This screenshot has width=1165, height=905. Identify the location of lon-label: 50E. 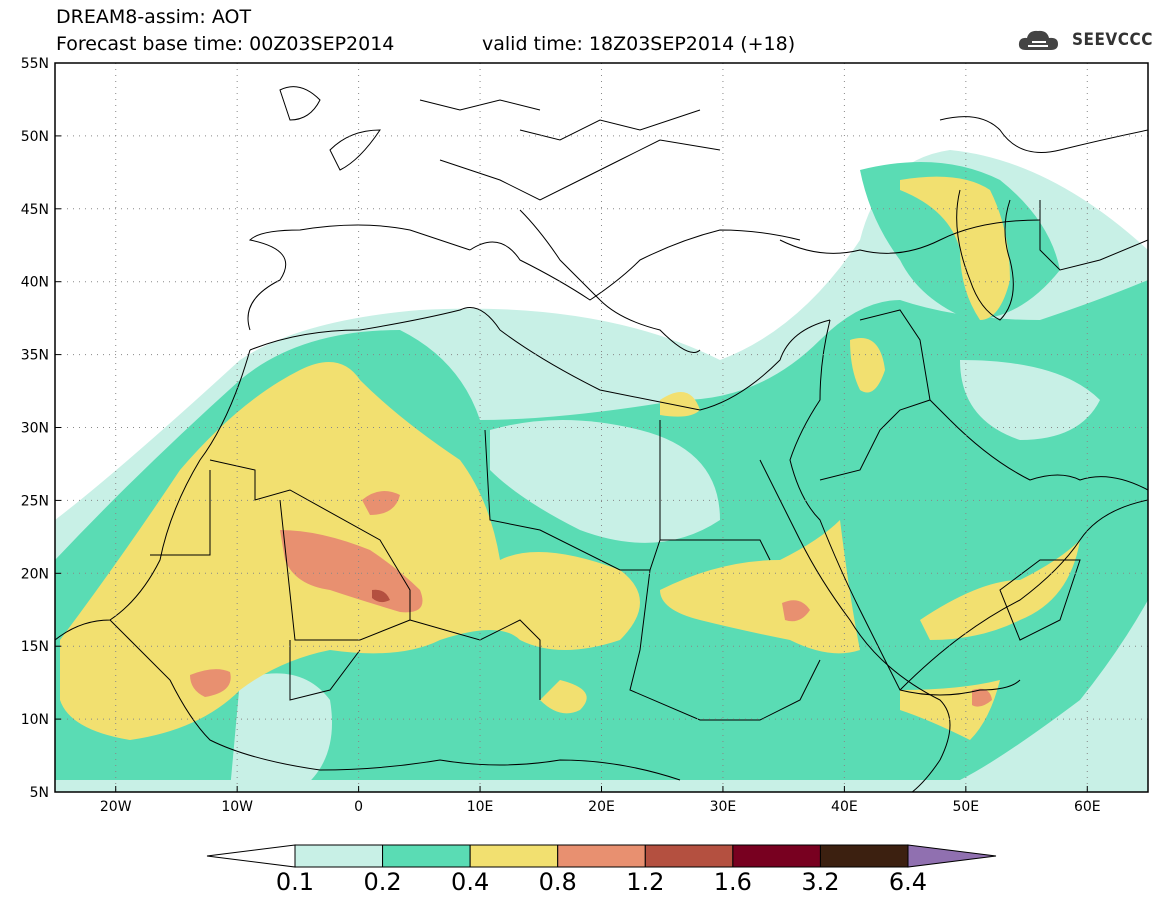
(965, 807).